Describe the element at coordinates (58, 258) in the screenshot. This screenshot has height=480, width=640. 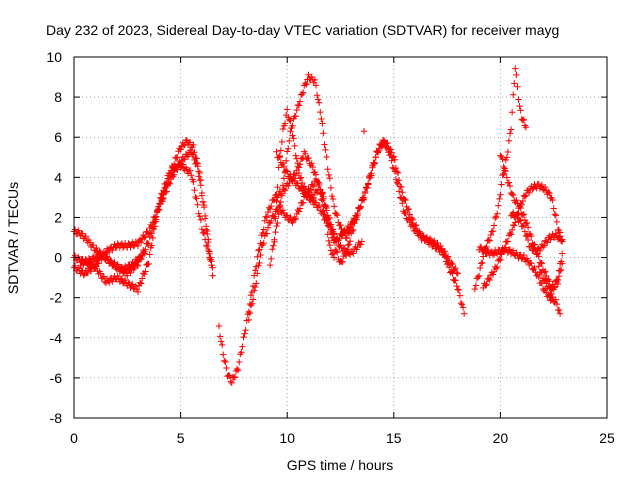
I see `y-tick-label: 0` at that location.